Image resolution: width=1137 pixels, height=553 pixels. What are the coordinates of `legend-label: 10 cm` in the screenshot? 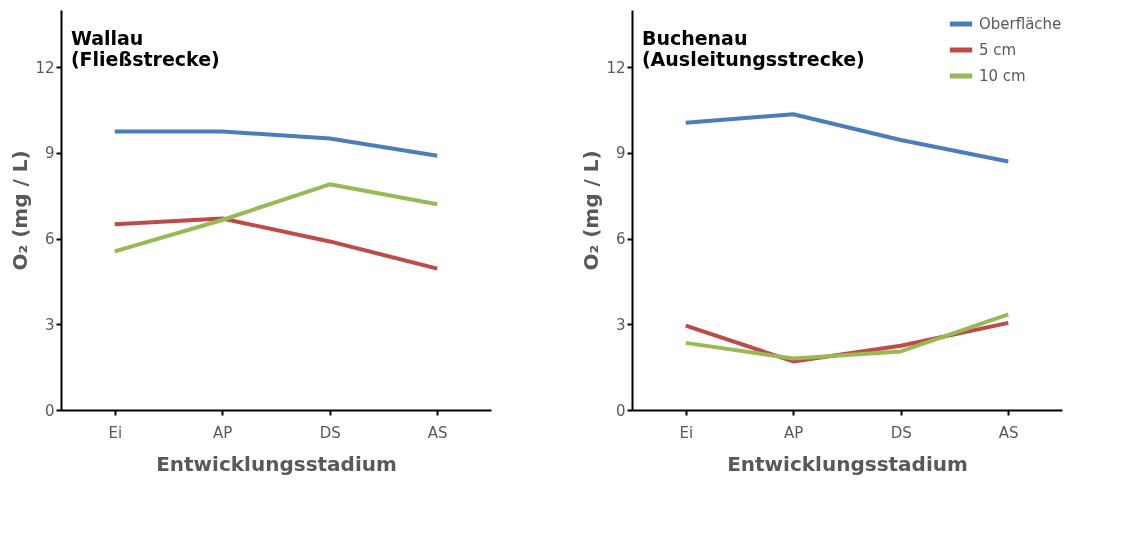 It's located at (1002, 76).